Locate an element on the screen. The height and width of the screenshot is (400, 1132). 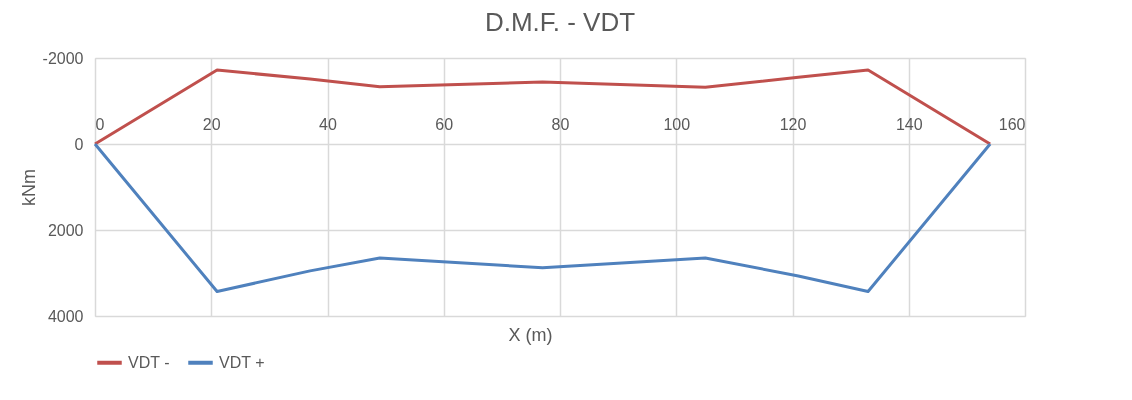
y-tick-label: -2000 is located at coordinates (63, 58).